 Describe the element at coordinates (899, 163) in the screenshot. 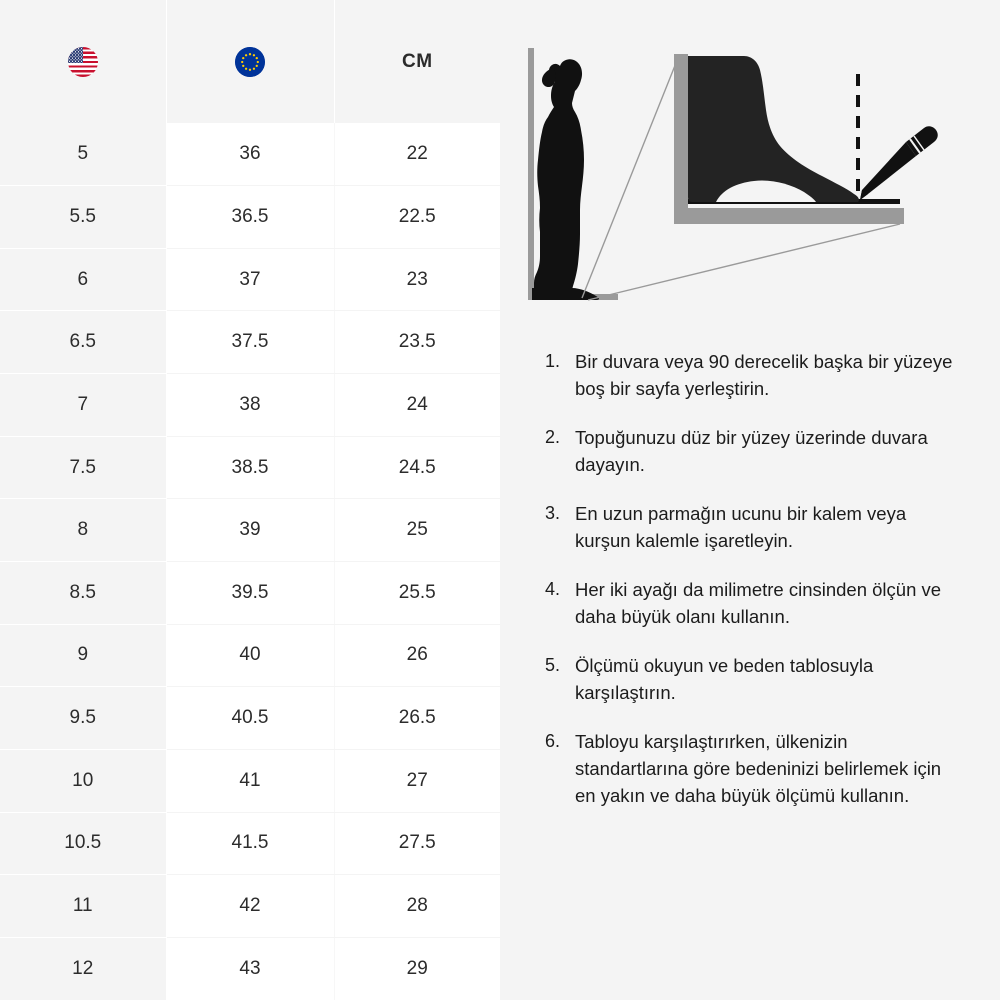

I see `pen-icon` at that location.